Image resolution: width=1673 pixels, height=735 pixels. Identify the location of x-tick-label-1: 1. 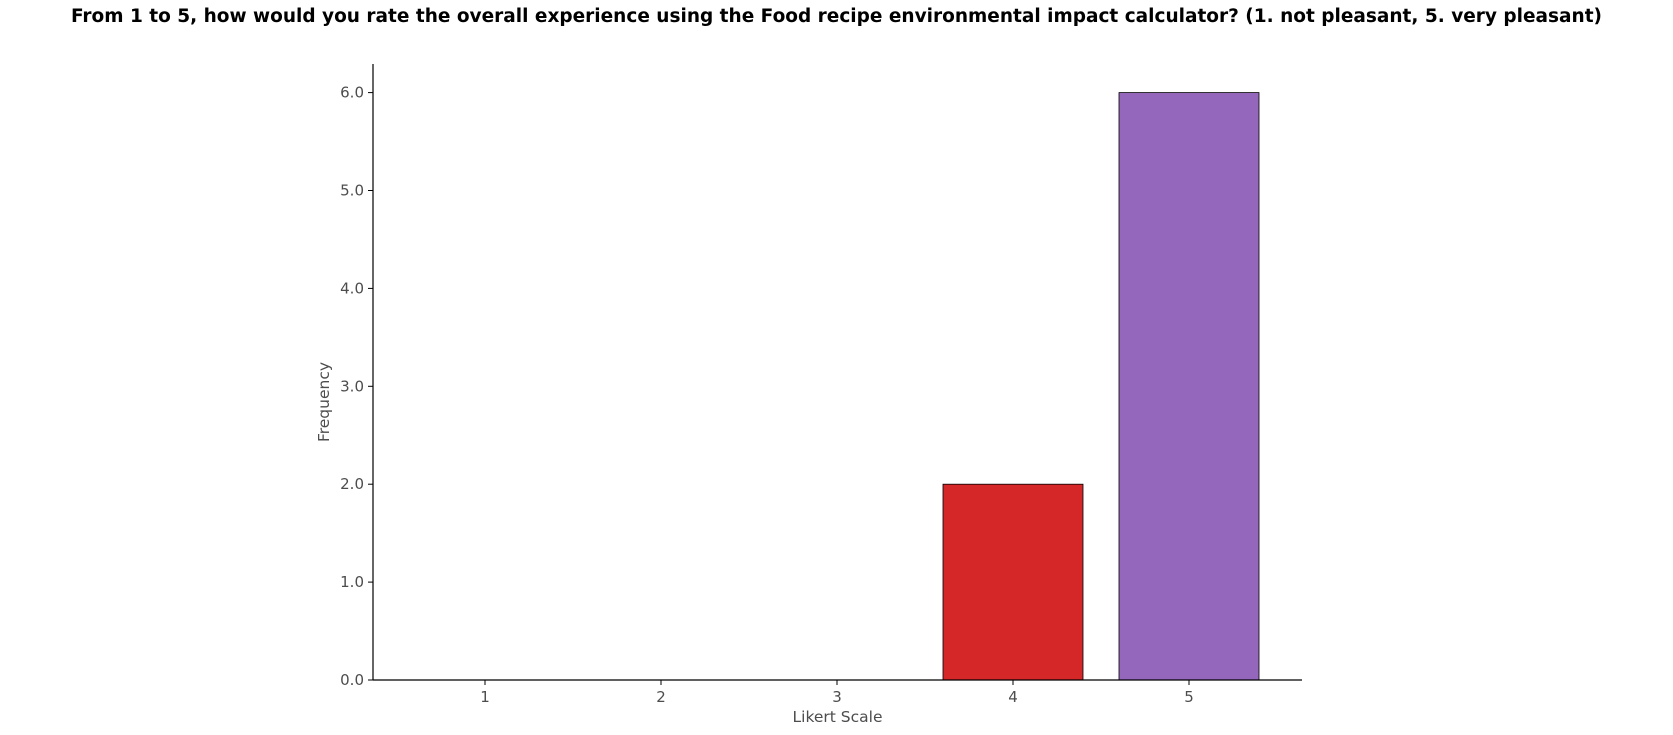
(485, 697).